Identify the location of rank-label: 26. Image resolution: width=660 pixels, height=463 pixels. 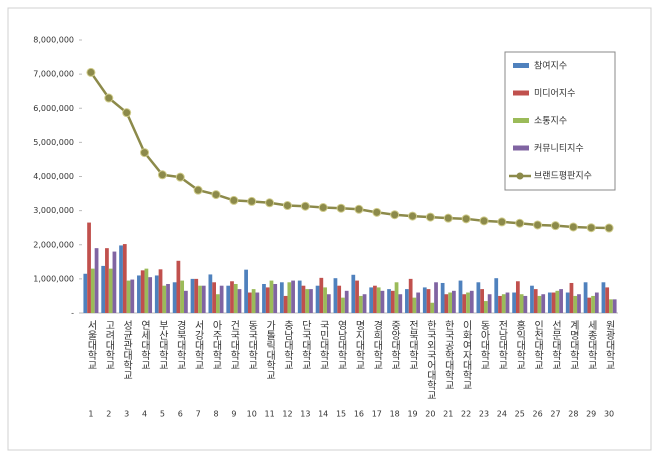
(538, 414).